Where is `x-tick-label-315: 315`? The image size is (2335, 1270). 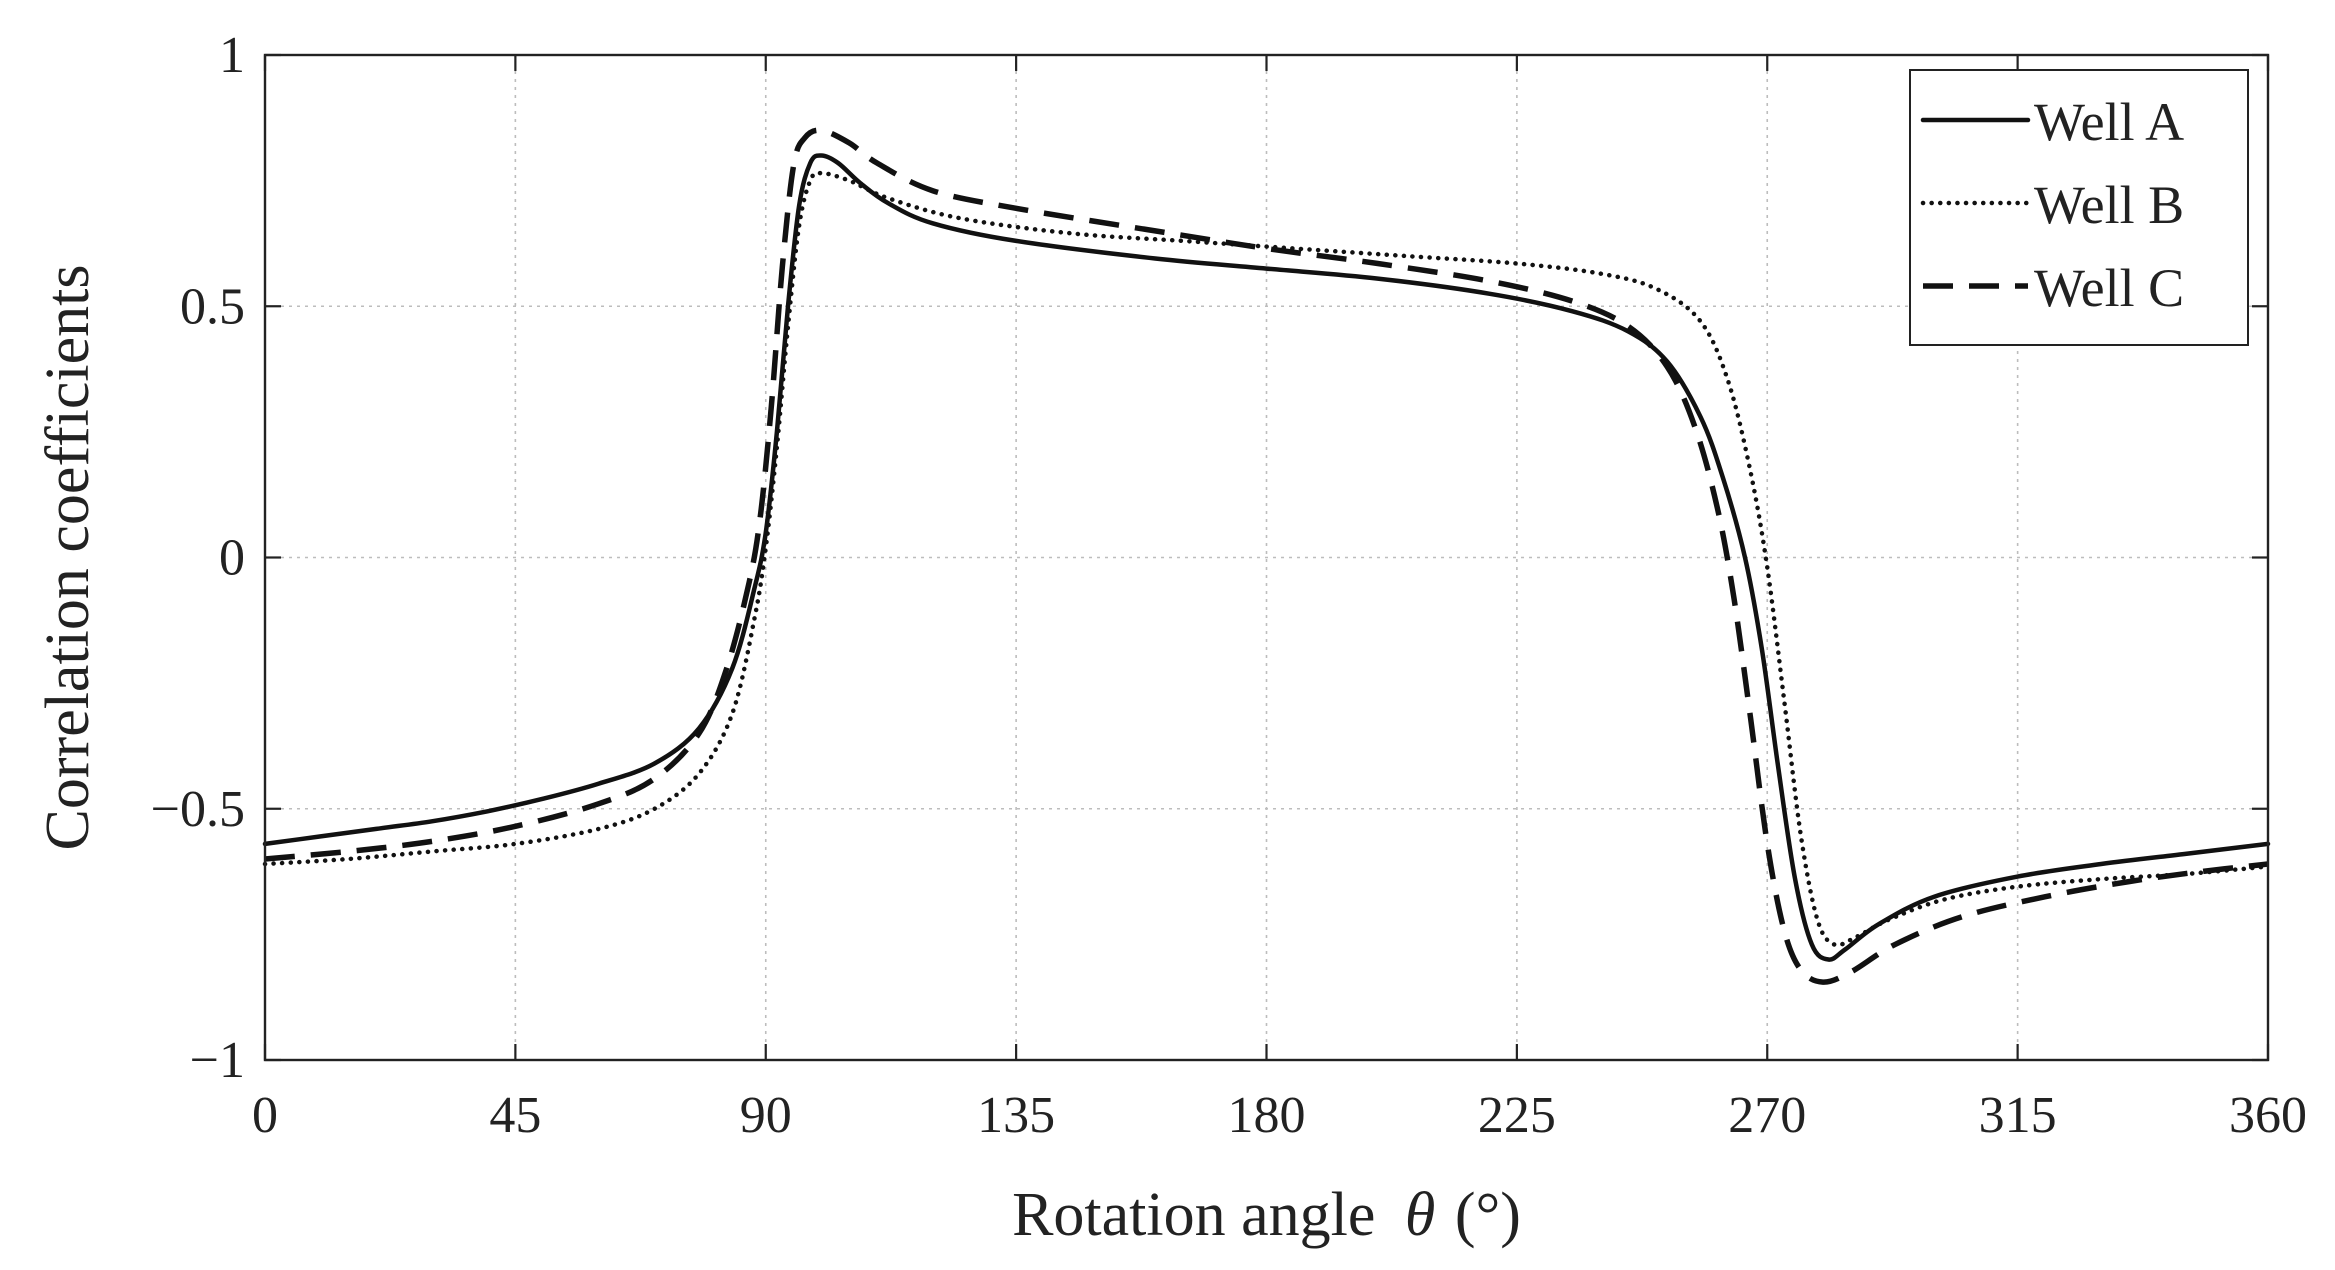 x-tick-label-315: 315 is located at coordinates (2018, 1115).